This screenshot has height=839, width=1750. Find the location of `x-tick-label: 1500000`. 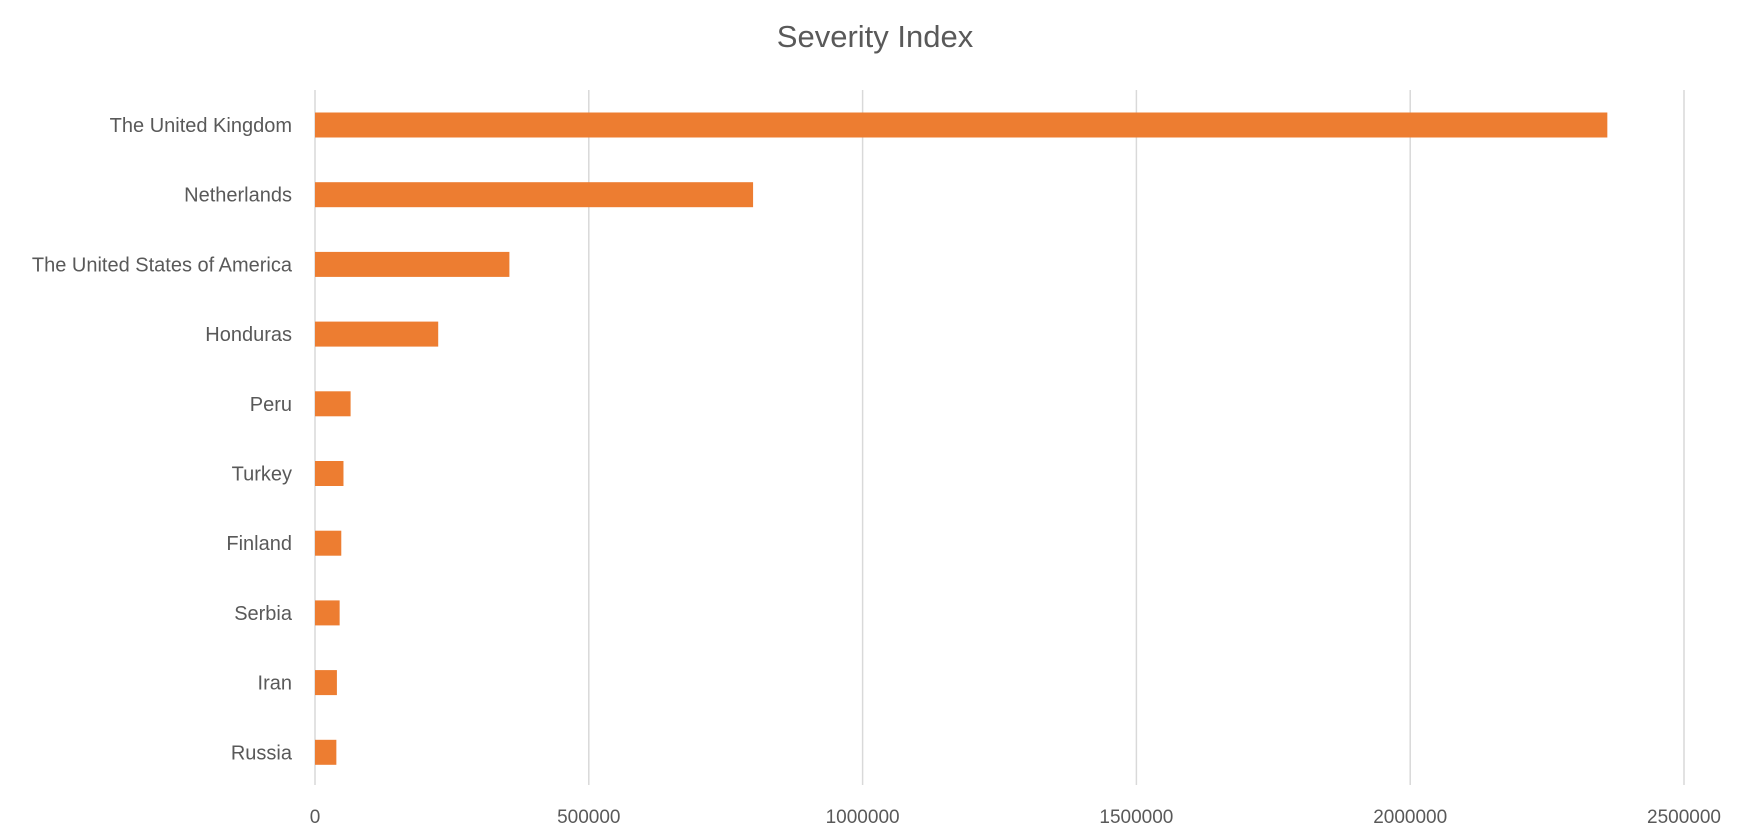

x-tick-label: 1500000 is located at coordinates (1136, 817).